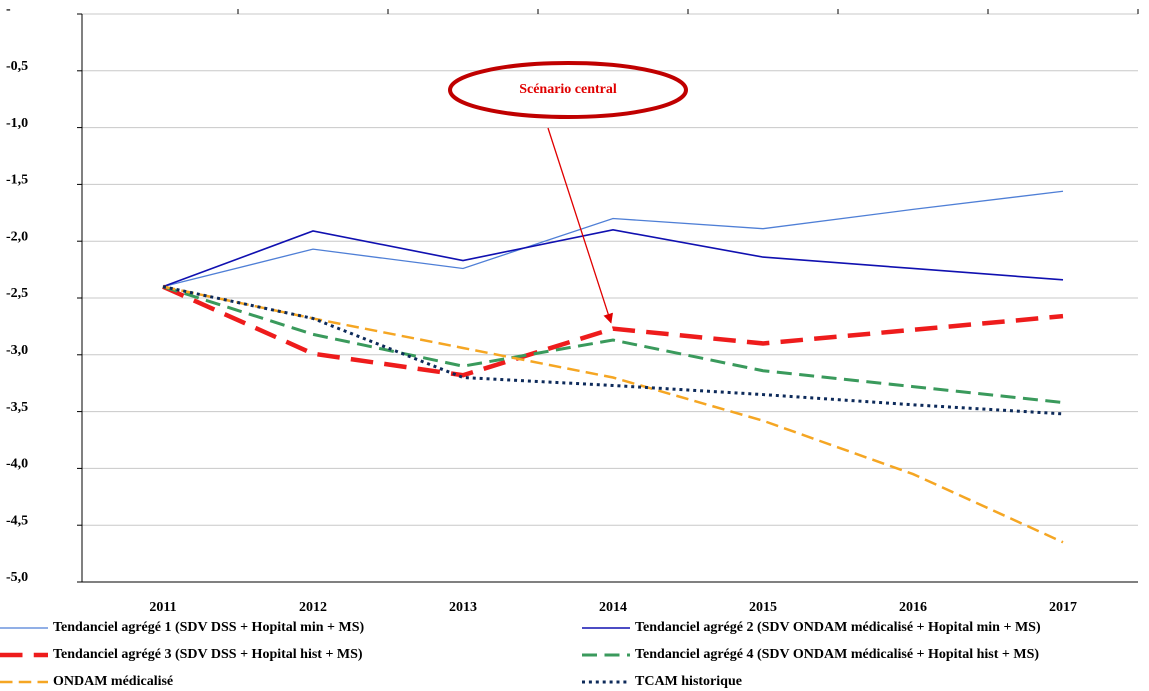 The height and width of the screenshot is (691, 1149). What do you see at coordinates (17, 293) in the screenshot?
I see `y-tick-label: -2,5` at bounding box center [17, 293].